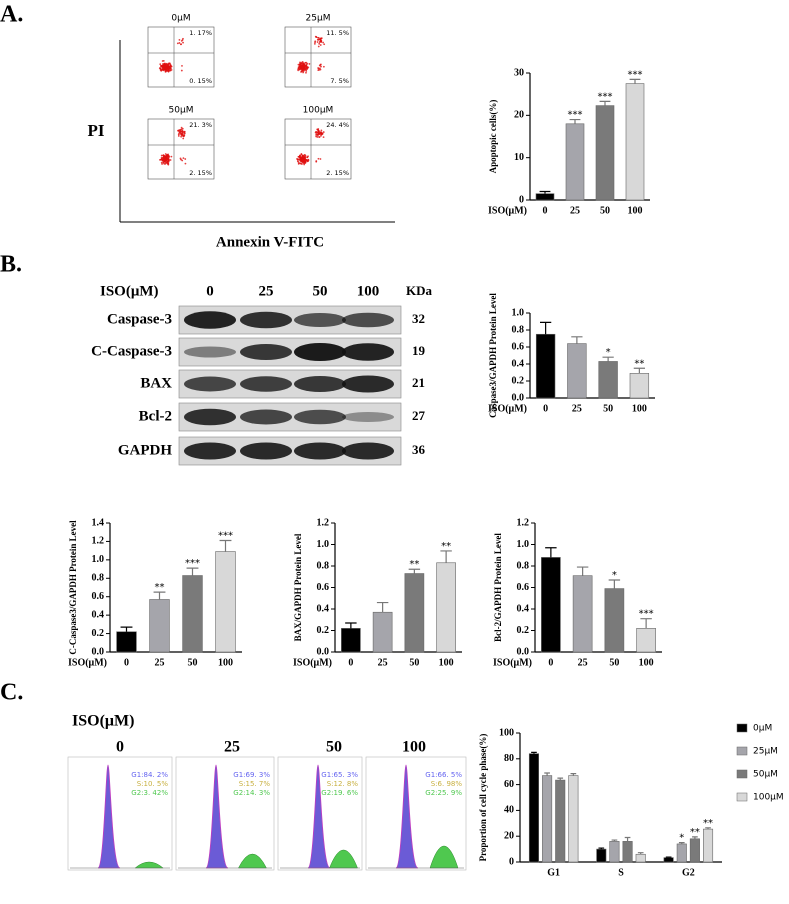 This screenshot has height=904, width=789. What do you see at coordinates (232, 747) in the screenshot?
I see `cycle-dose: 25` at bounding box center [232, 747].